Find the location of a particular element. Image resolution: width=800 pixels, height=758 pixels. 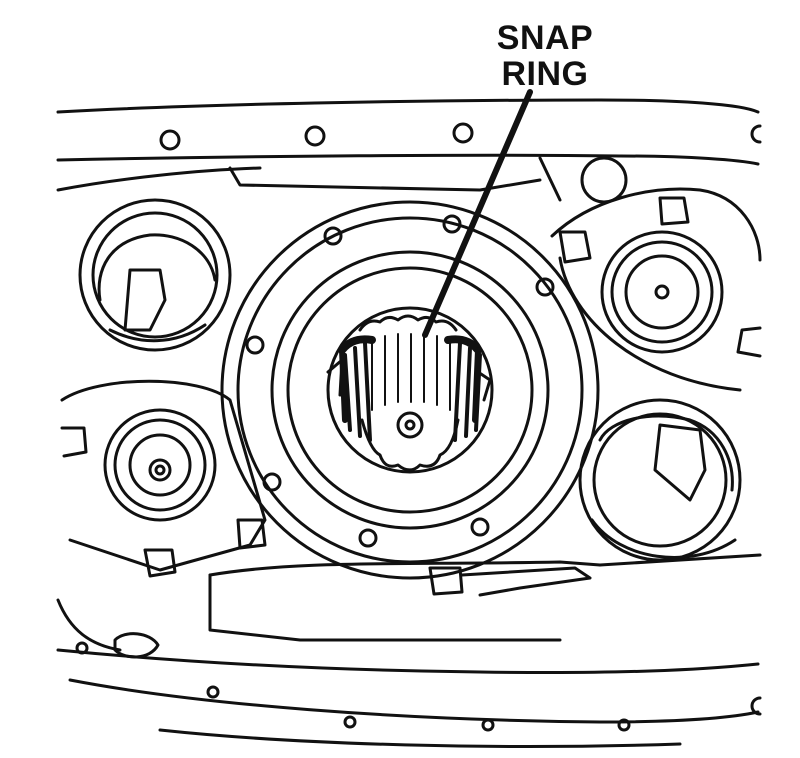

output-shaft is located at coordinates (410, 390).